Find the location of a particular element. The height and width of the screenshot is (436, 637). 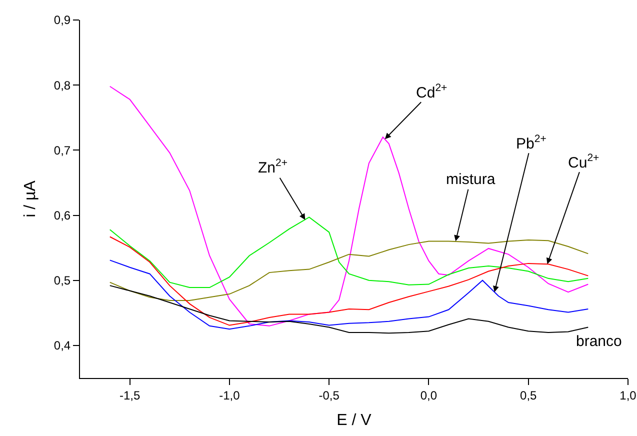

y-tick-label: 0,6 is located at coordinates (62, 215).